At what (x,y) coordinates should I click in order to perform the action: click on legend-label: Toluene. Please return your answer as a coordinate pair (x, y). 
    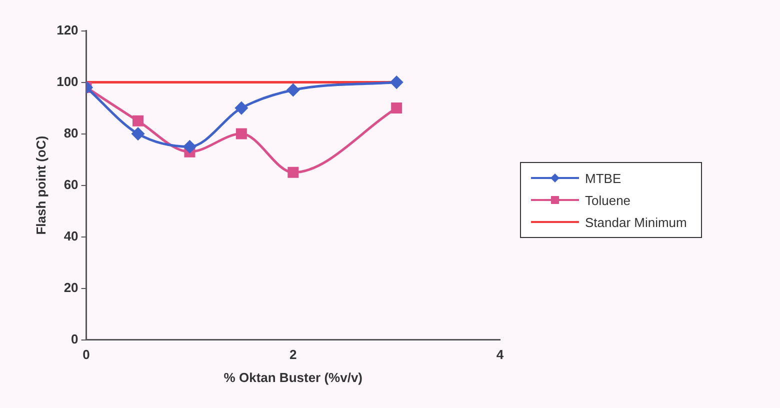
    Looking at the image, I should click on (608, 200).